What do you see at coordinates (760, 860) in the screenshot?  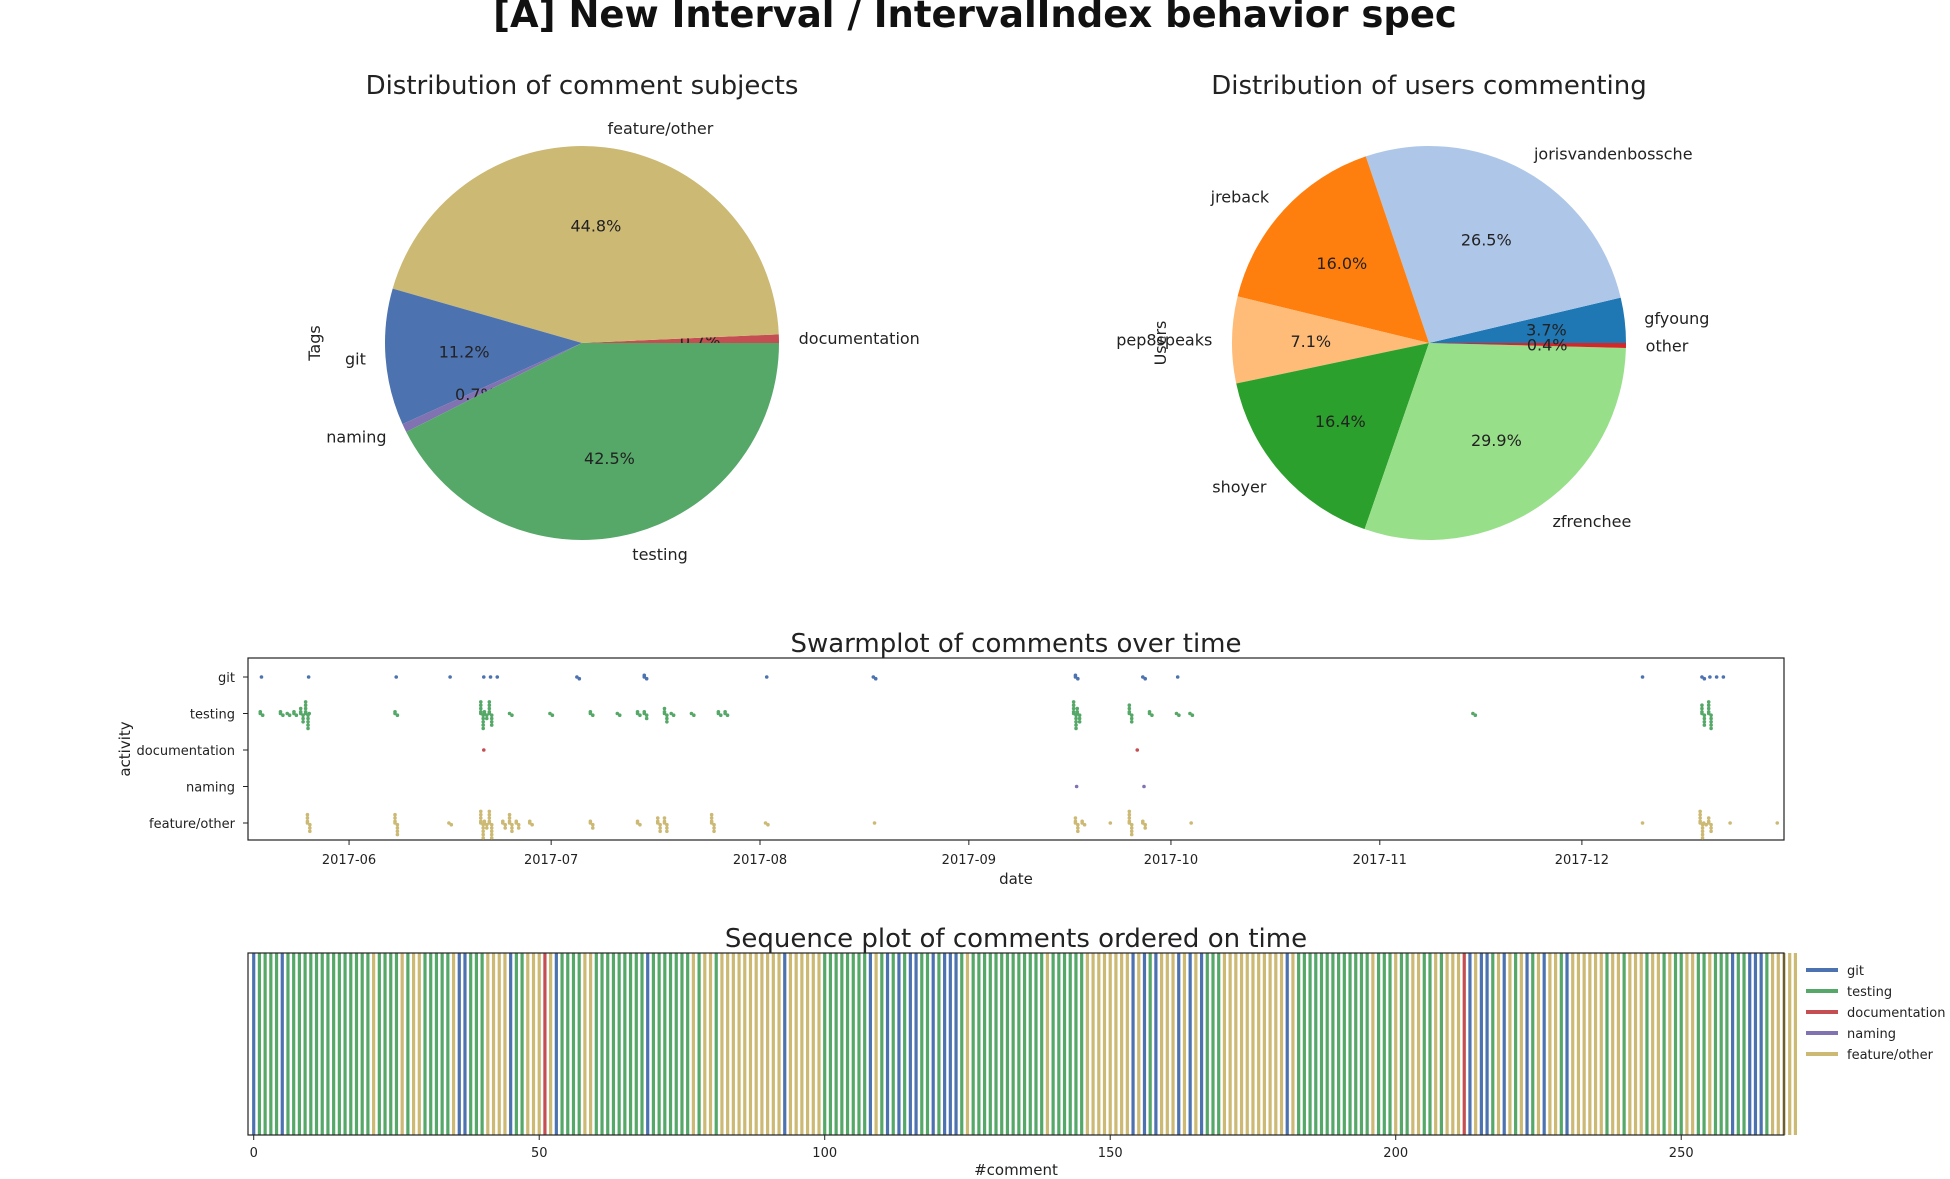 I see `swarm-xtick-2017-08: 2017-08` at bounding box center [760, 860].